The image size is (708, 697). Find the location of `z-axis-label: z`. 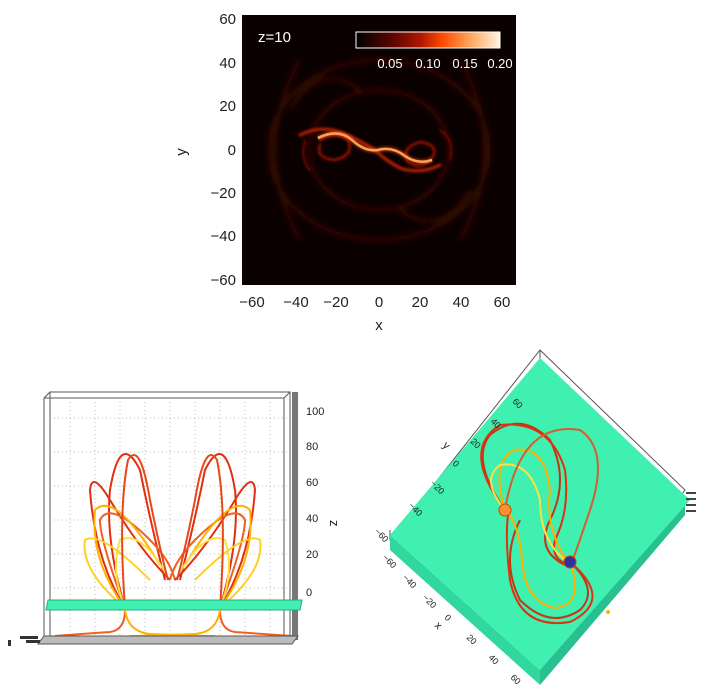

z-axis-label: z is located at coordinates (334, 523).